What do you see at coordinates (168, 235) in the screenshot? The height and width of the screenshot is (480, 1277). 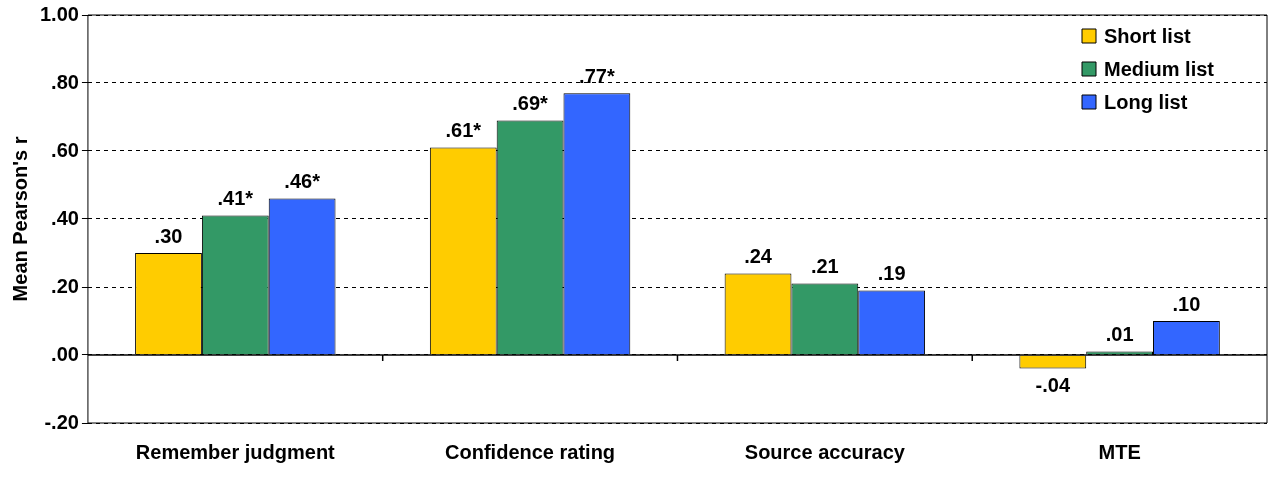 I see `data-label: .30` at bounding box center [168, 235].